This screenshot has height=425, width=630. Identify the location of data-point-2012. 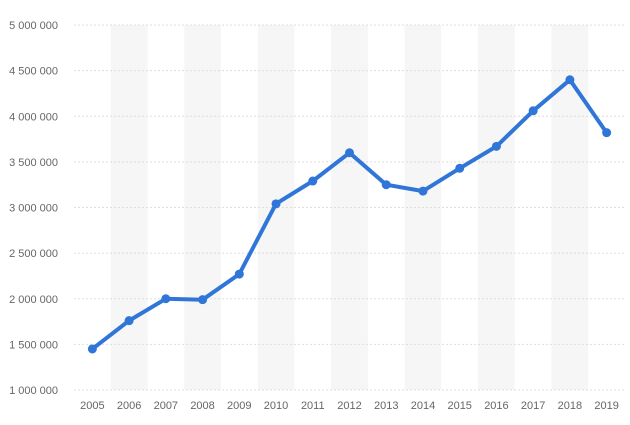
(349, 153).